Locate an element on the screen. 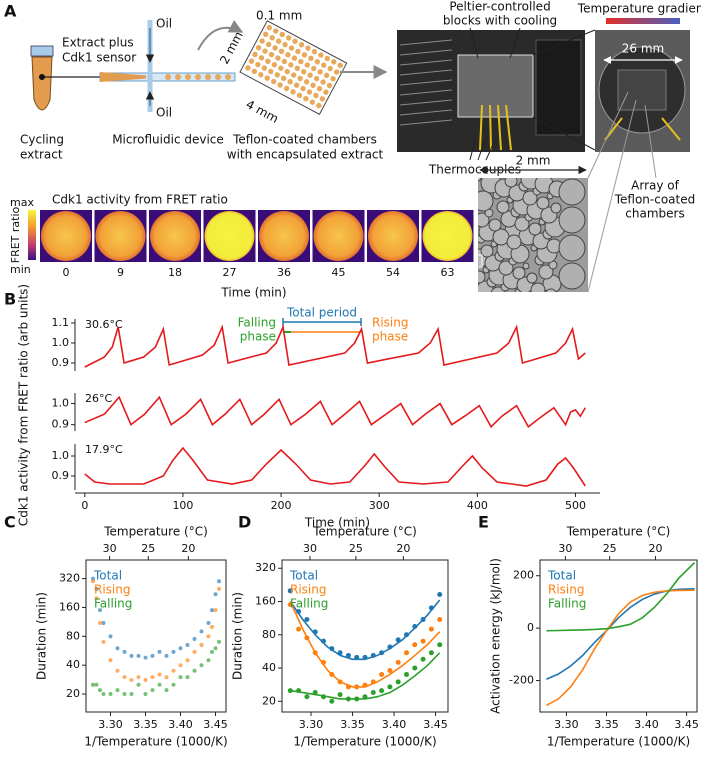  legend-entry: Total is located at coordinates (107, 576).